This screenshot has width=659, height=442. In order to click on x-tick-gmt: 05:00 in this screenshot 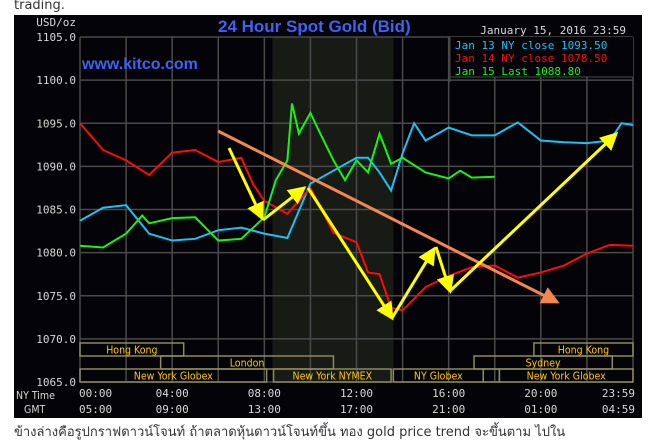, I will do `click(95, 409)`.